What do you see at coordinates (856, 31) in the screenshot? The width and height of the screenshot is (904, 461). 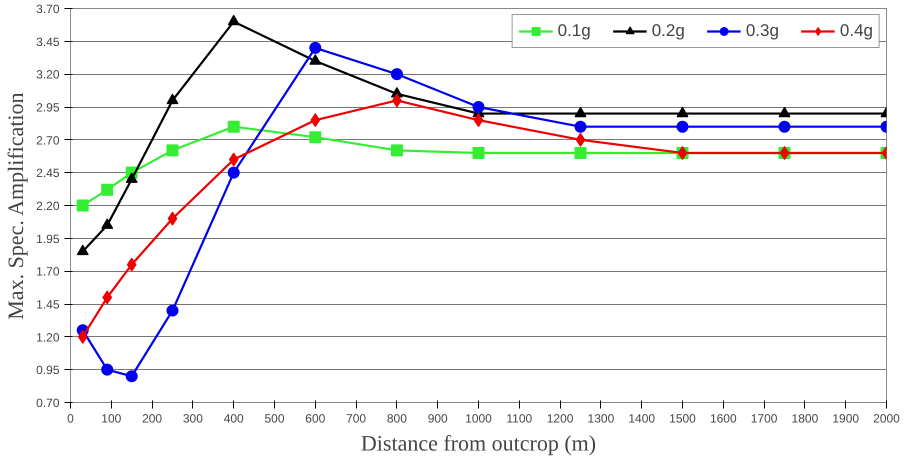 I see `legend-label: 0.4g` at bounding box center [856, 31].